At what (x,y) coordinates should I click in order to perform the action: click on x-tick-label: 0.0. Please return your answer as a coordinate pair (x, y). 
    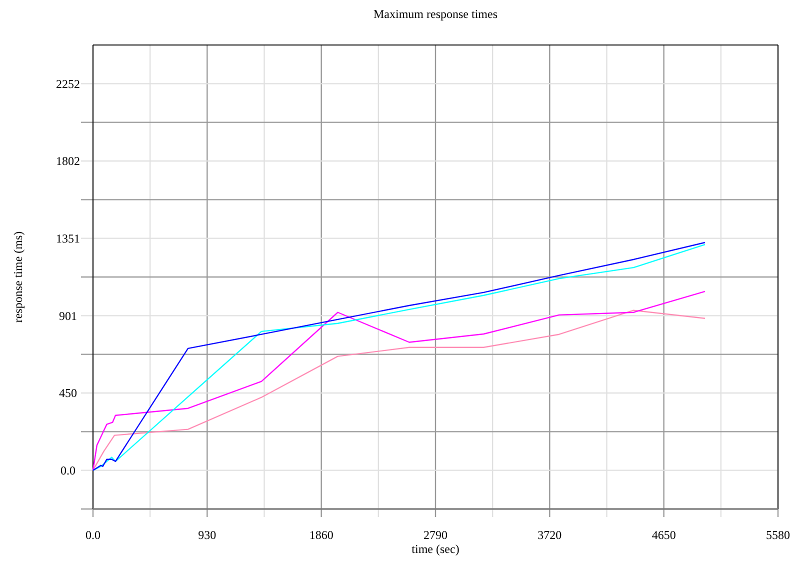
    Looking at the image, I should click on (93, 535).